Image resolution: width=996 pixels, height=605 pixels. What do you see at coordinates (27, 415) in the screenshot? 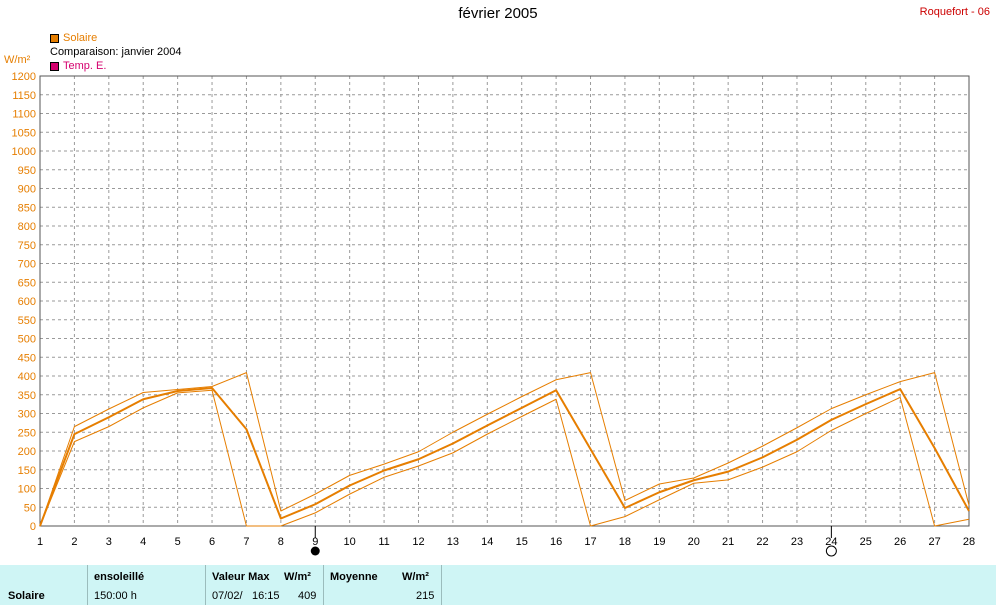
I see `y-tick-label: 300` at bounding box center [27, 415].